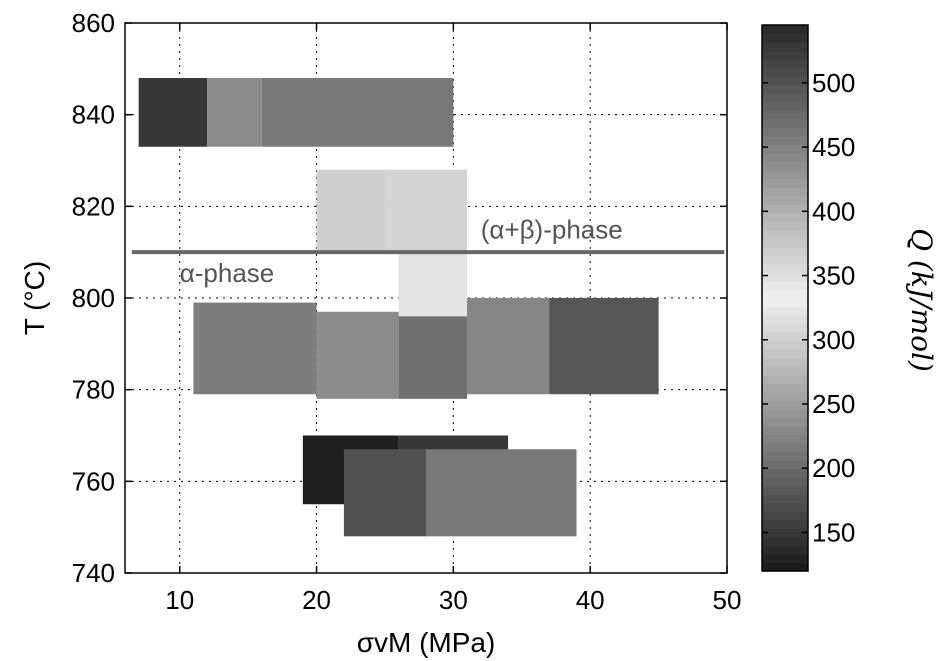  What do you see at coordinates (833, 468) in the screenshot?
I see `colorbar-tick-label: 200` at bounding box center [833, 468].